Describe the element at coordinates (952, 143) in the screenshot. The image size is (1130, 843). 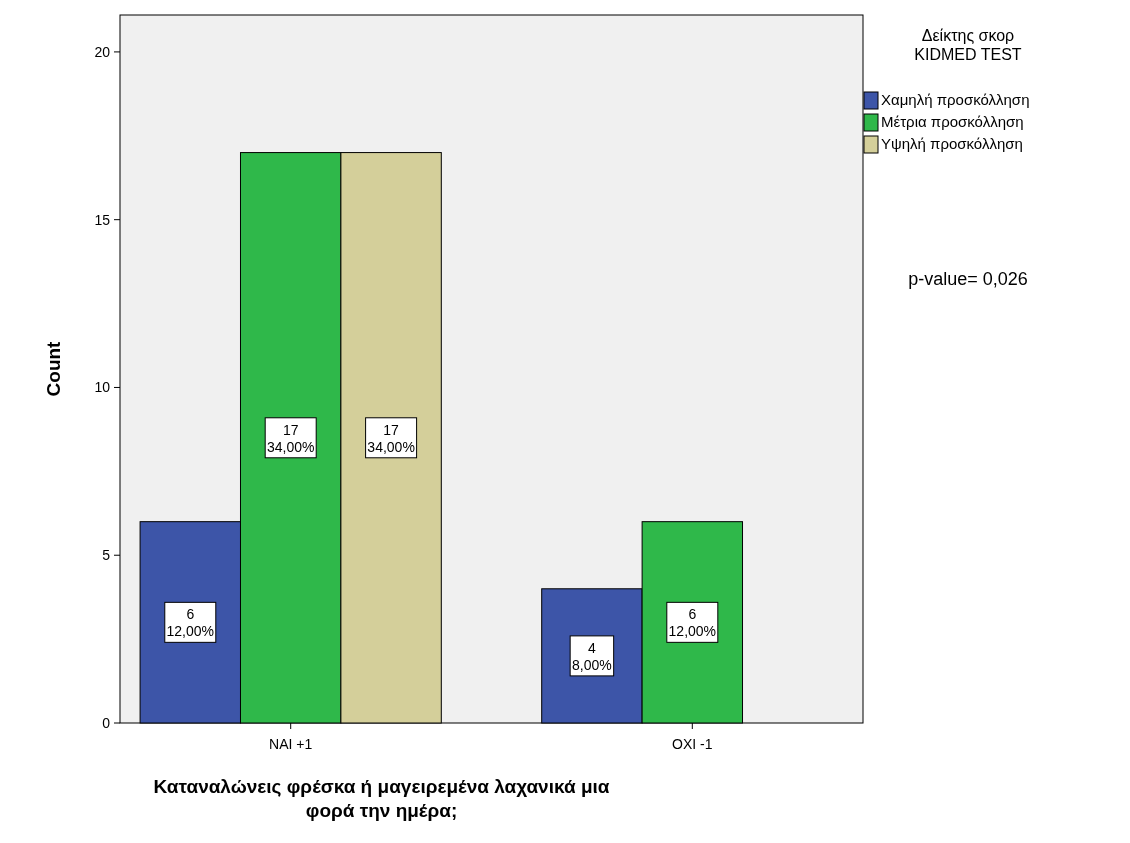
I see `legend-label: Υψηλή προσκόλληση` at that location.